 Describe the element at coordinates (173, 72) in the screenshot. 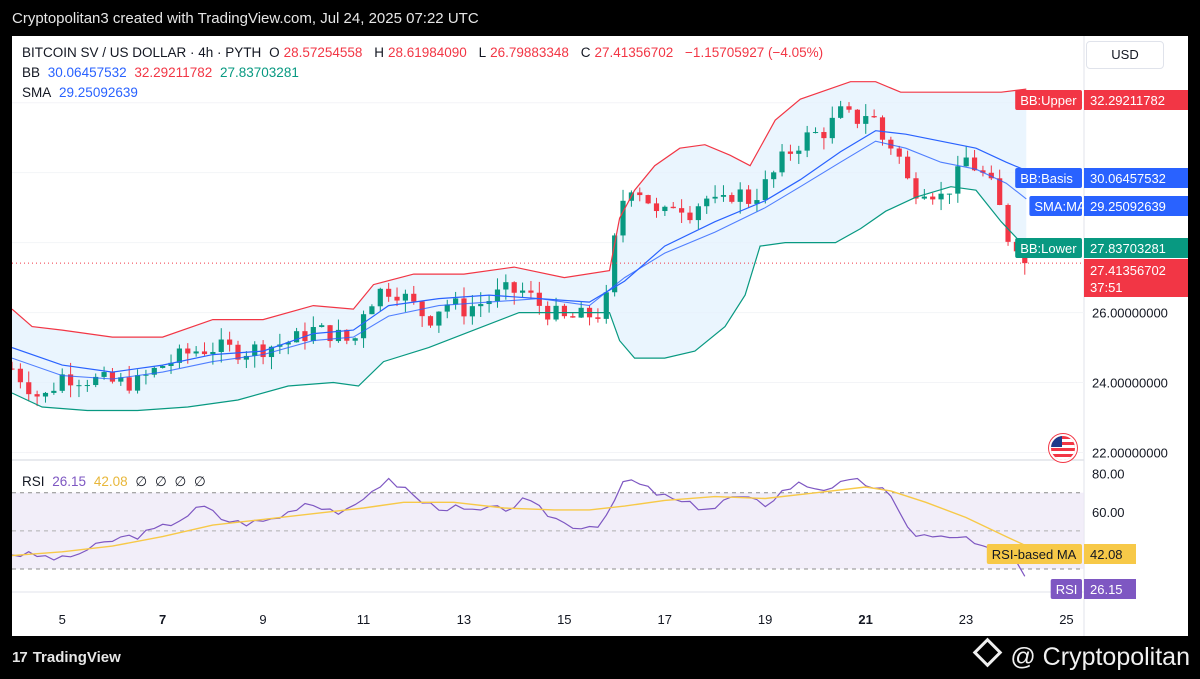

I see `bb-upper-value: 32.29211782` at that location.